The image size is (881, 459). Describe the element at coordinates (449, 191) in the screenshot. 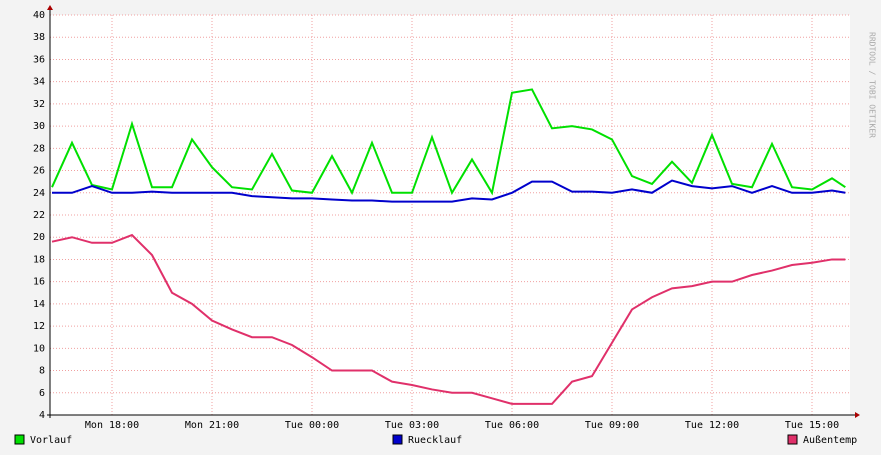

I see `series-line` at that location.